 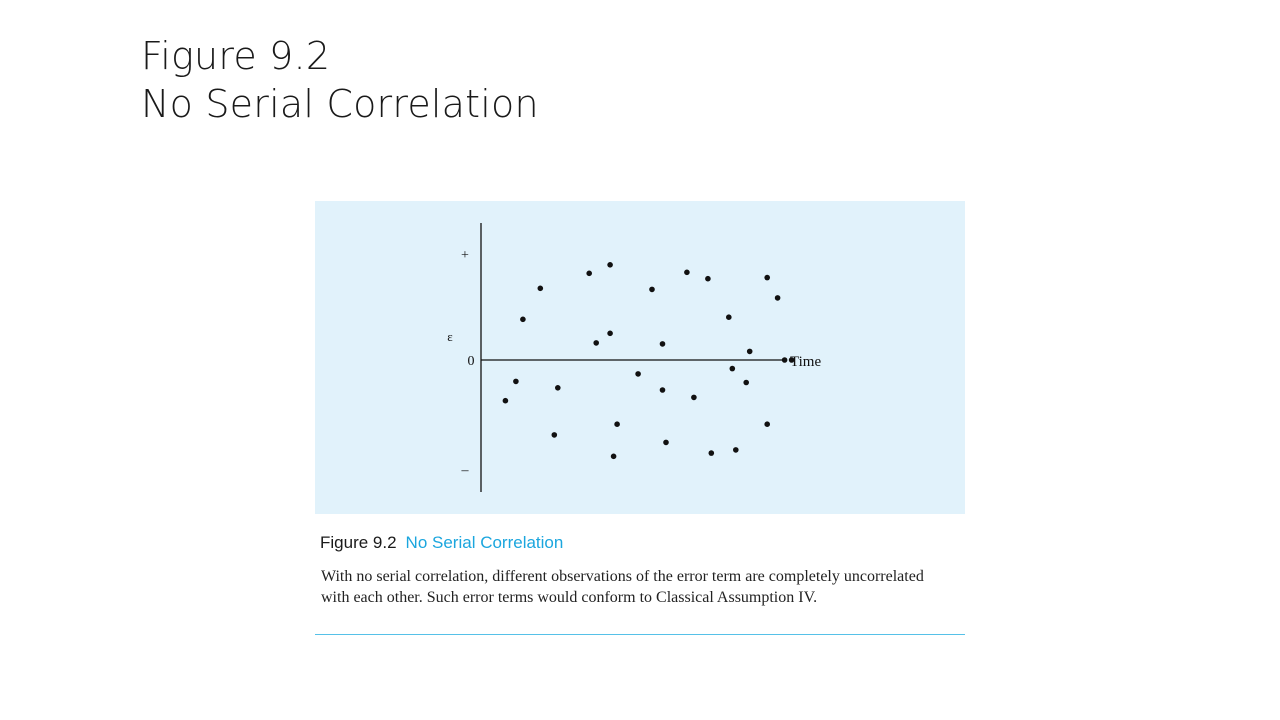 I want to click on caption-number: Figure 9.2, so click(x=358, y=542).